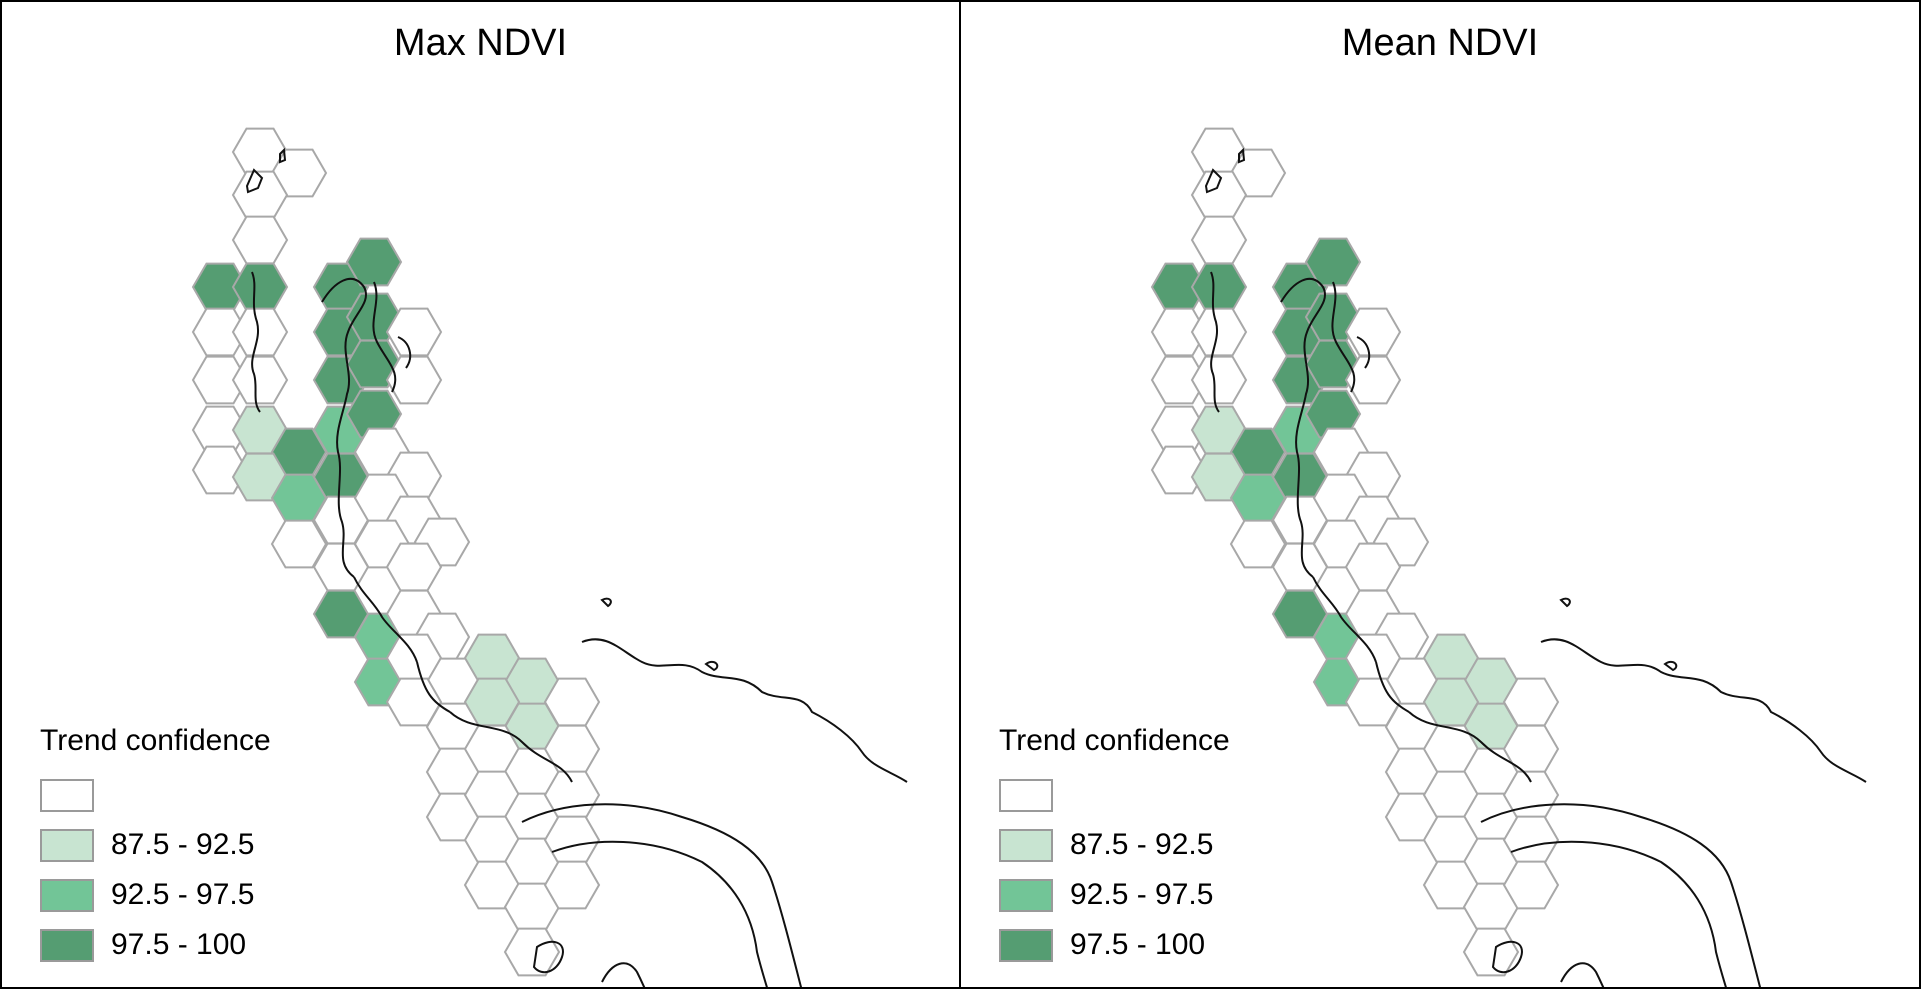 This screenshot has height=991, width=1921. Describe the element at coordinates (1440, 43) in the screenshot. I see `panel-title-mean-ndvi: Mean NDVI` at that location.